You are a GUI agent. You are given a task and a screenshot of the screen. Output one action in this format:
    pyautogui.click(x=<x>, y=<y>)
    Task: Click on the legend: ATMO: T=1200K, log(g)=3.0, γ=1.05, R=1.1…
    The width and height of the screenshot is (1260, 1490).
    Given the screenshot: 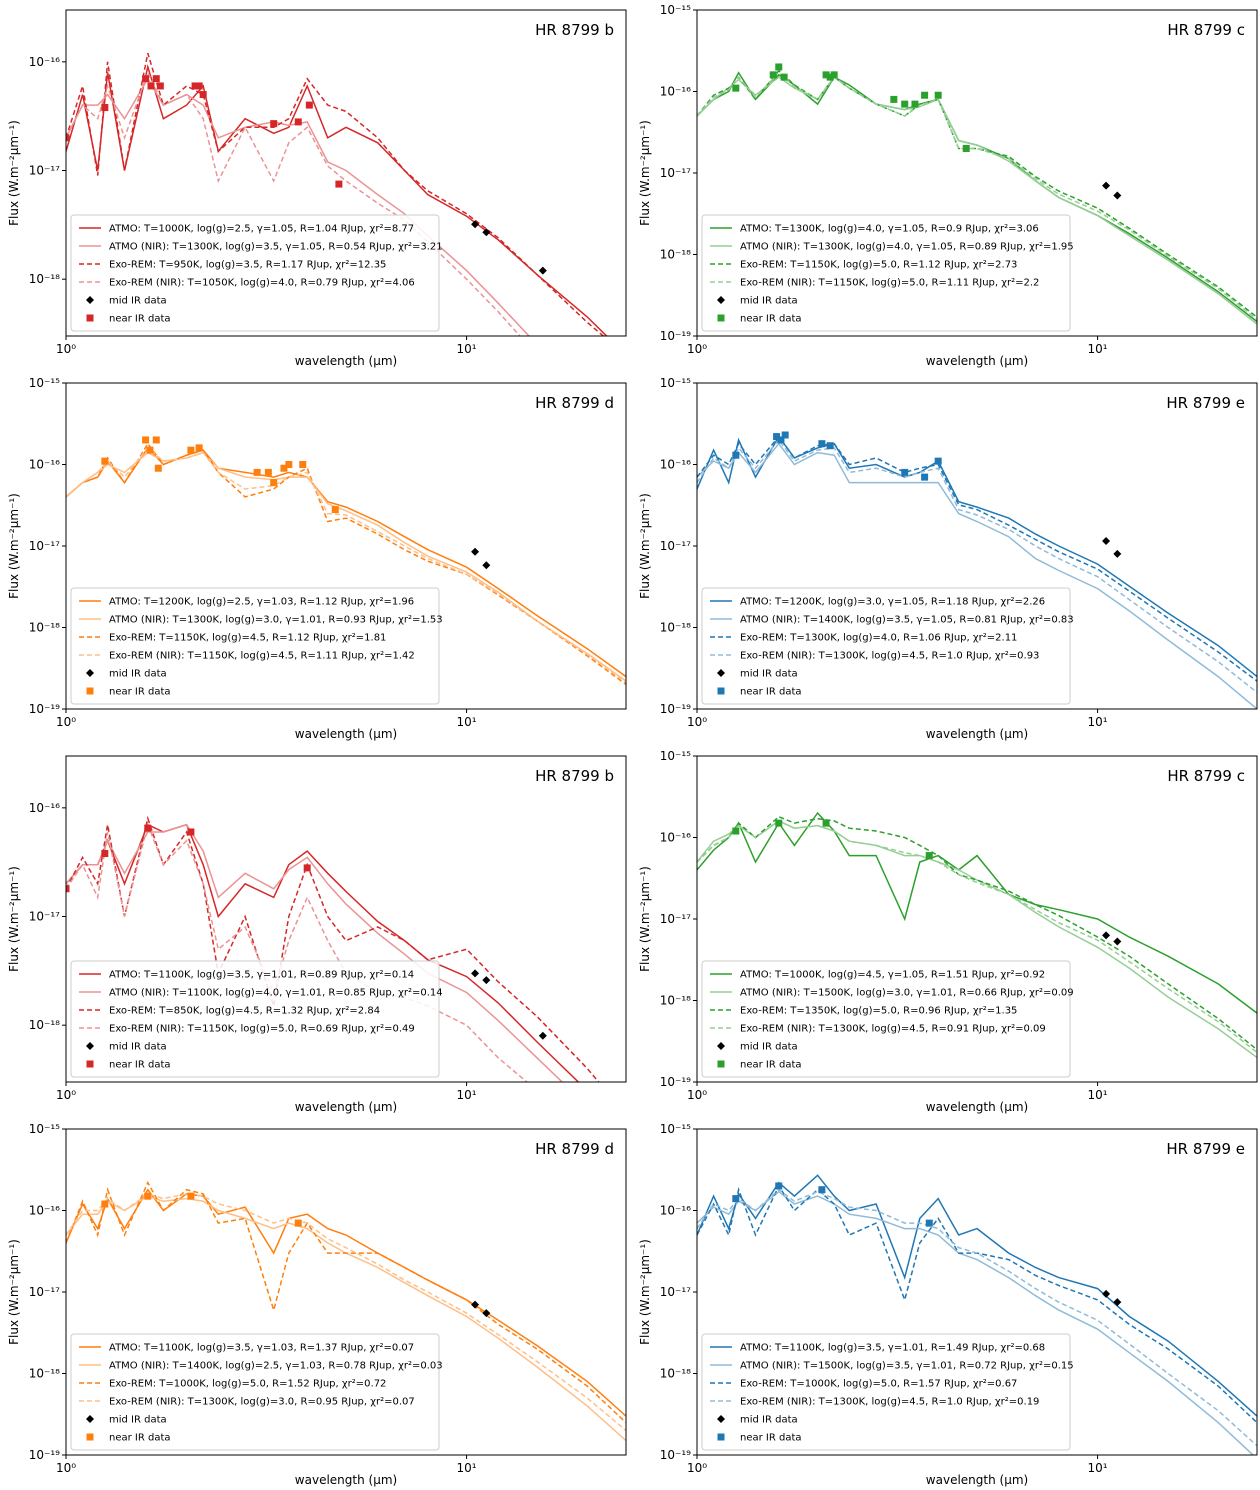 What is the action you would take?
    pyautogui.click(x=887, y=646)
    